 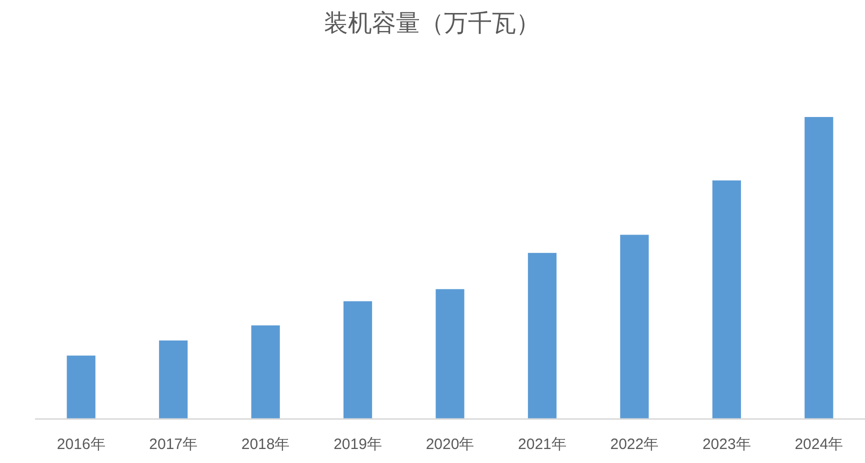 What do you see at coordinates (819, 444) in the screenshot?
I see `x-tick-label: 2024年` at bounding box center [819, 444].